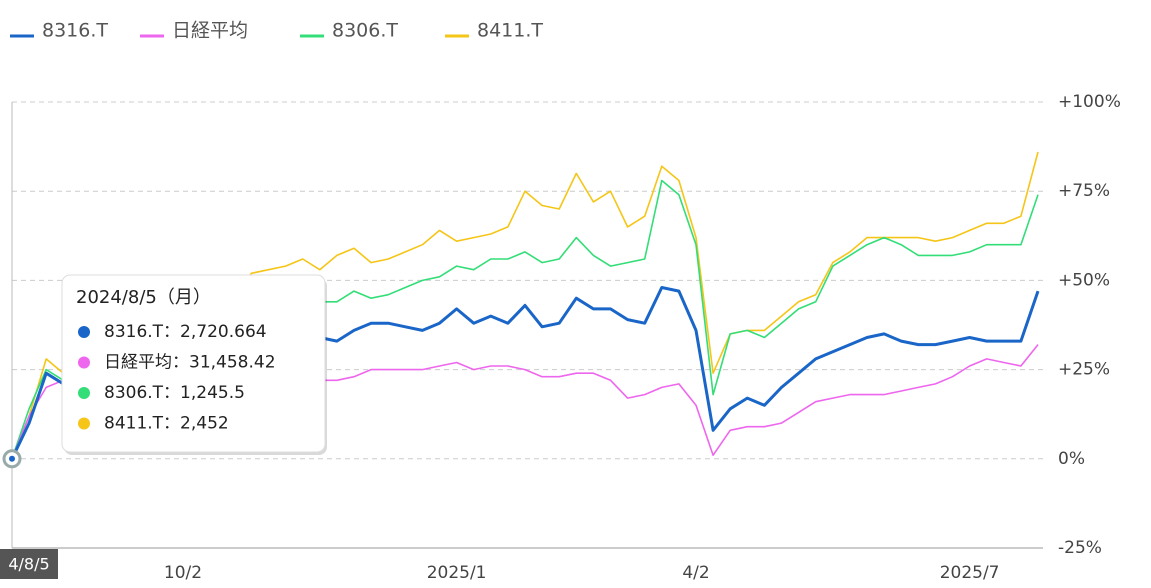 Image resolution: width=1151 pixels, height=588 pixels. Describe the element at coordinates (1089, 102) in the screenshot. I see `y-tick-label: +100%` at that location.